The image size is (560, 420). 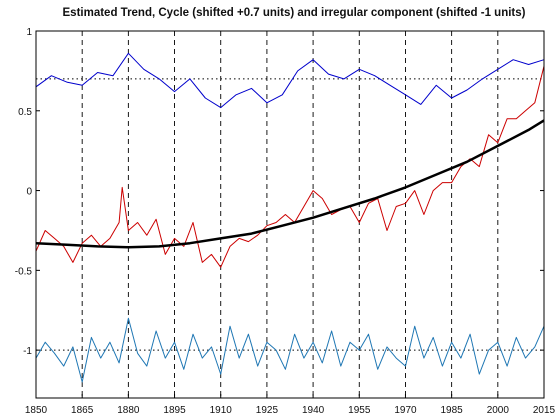 What do you see at coordinates (174, 410) in the screenshot?
I see `x-tick-label: 1895` at bounding box center [174, 410].